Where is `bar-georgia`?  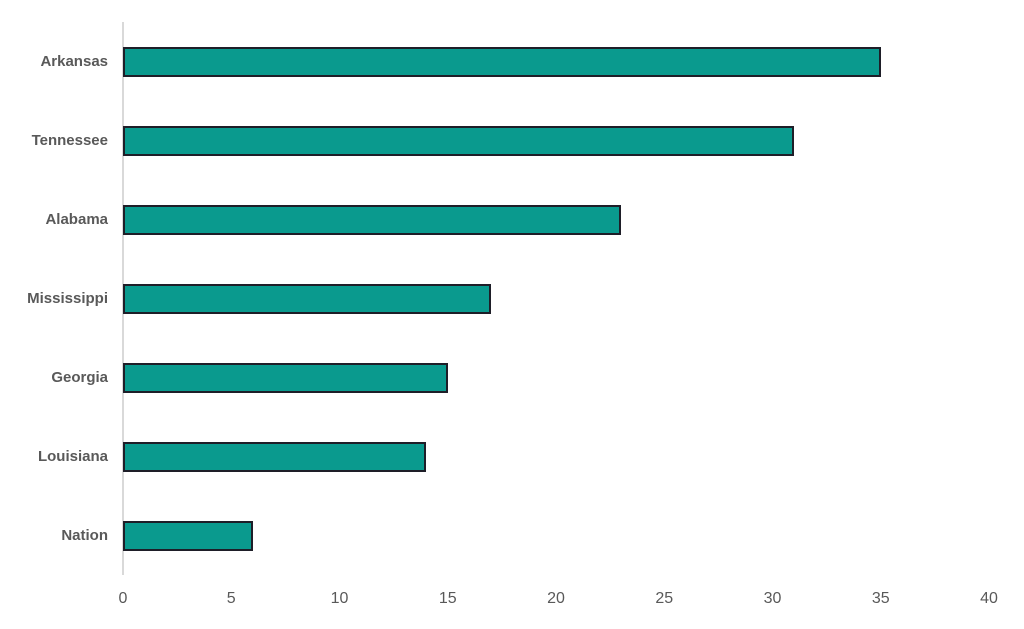 bar-georgia is located at coordinates (285, 377).